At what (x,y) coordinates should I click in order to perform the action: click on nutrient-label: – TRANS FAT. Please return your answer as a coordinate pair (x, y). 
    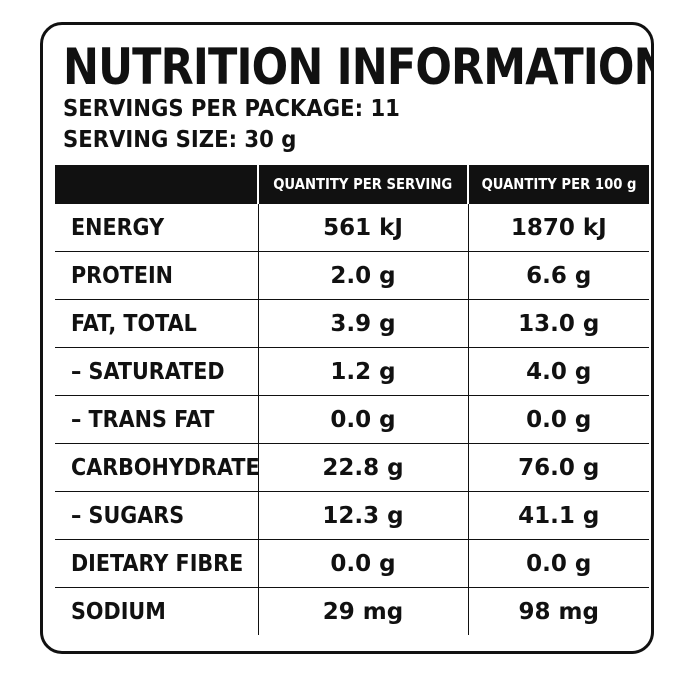
    Looking at the image, I should click on (157, 419).